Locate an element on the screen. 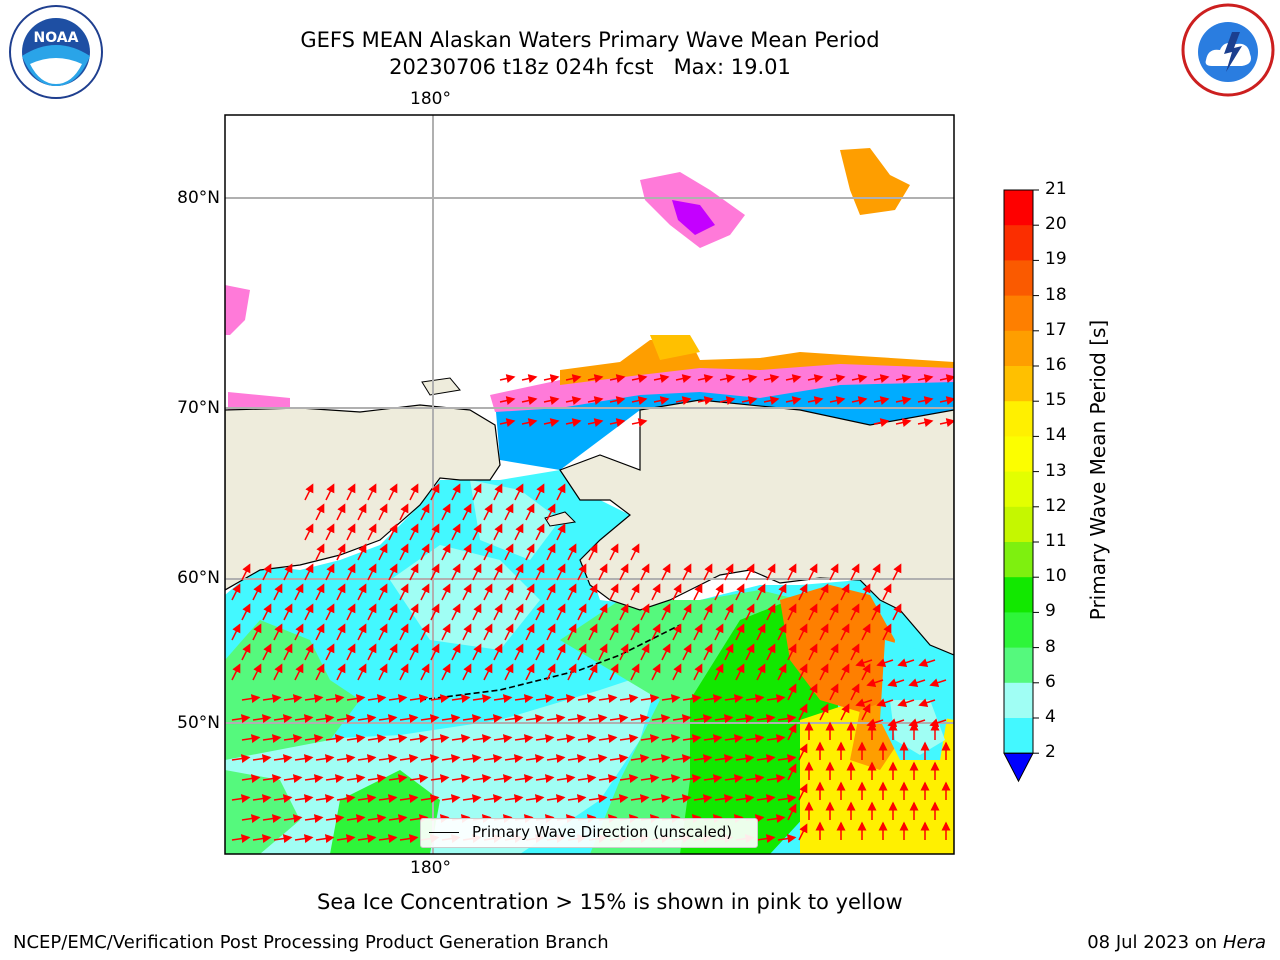 Image resolution: width=1280 pixels, height=960 pixels. legend-label: Primary Wave Direction (unscaled) is located at coordinates (602, 832).